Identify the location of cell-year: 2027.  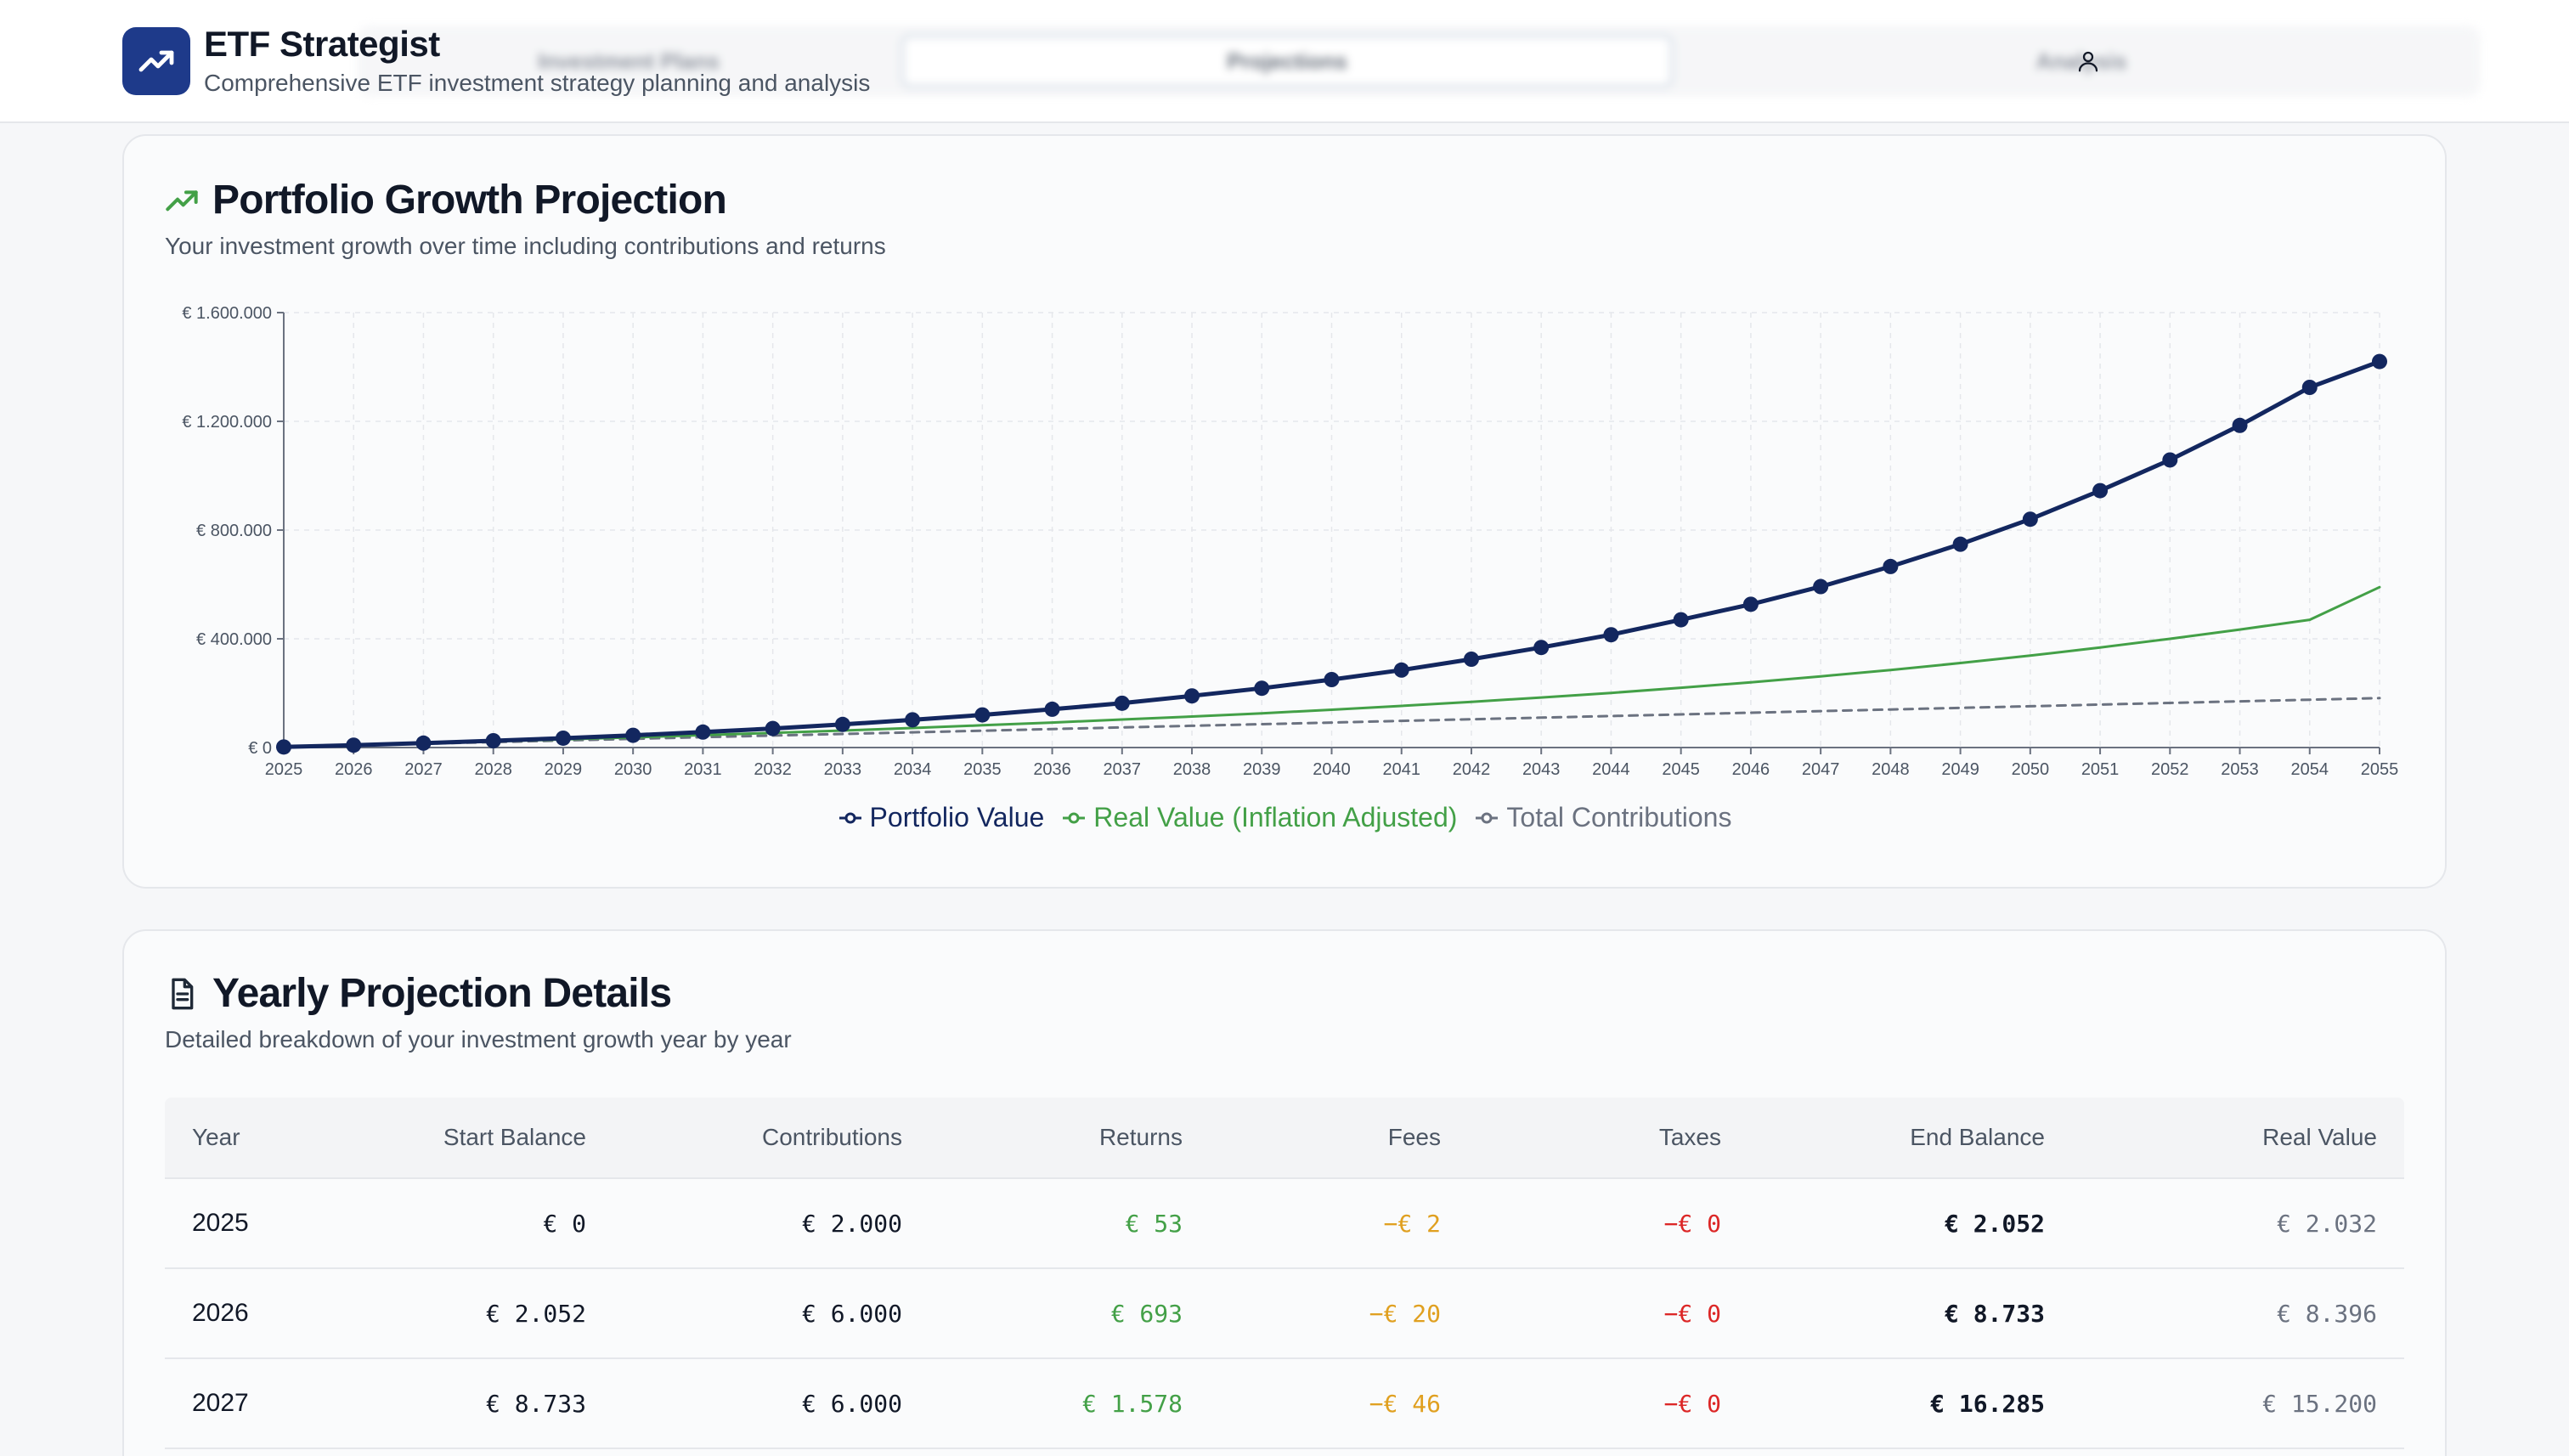
(220, 1403).